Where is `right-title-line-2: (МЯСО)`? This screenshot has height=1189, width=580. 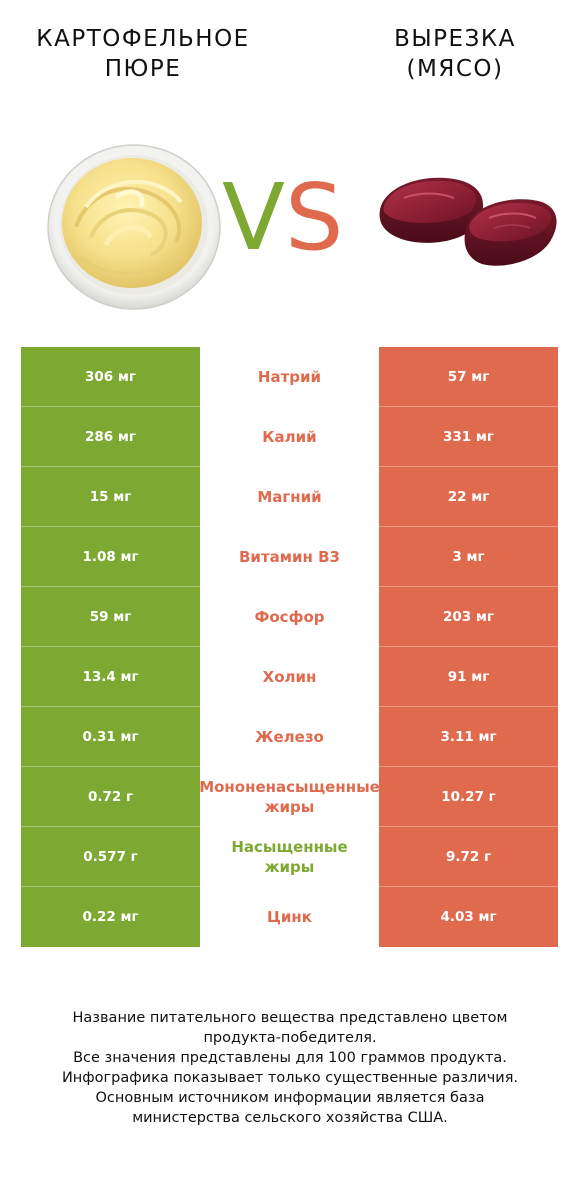
right-title-line-2: (МЯСО) is located at coordinates (455, 69).